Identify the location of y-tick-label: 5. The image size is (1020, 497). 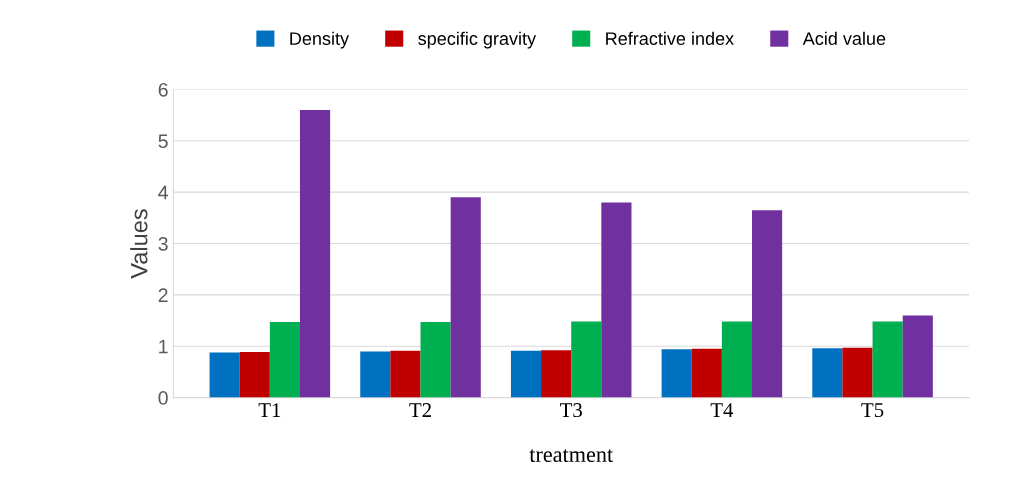
(163, 141).